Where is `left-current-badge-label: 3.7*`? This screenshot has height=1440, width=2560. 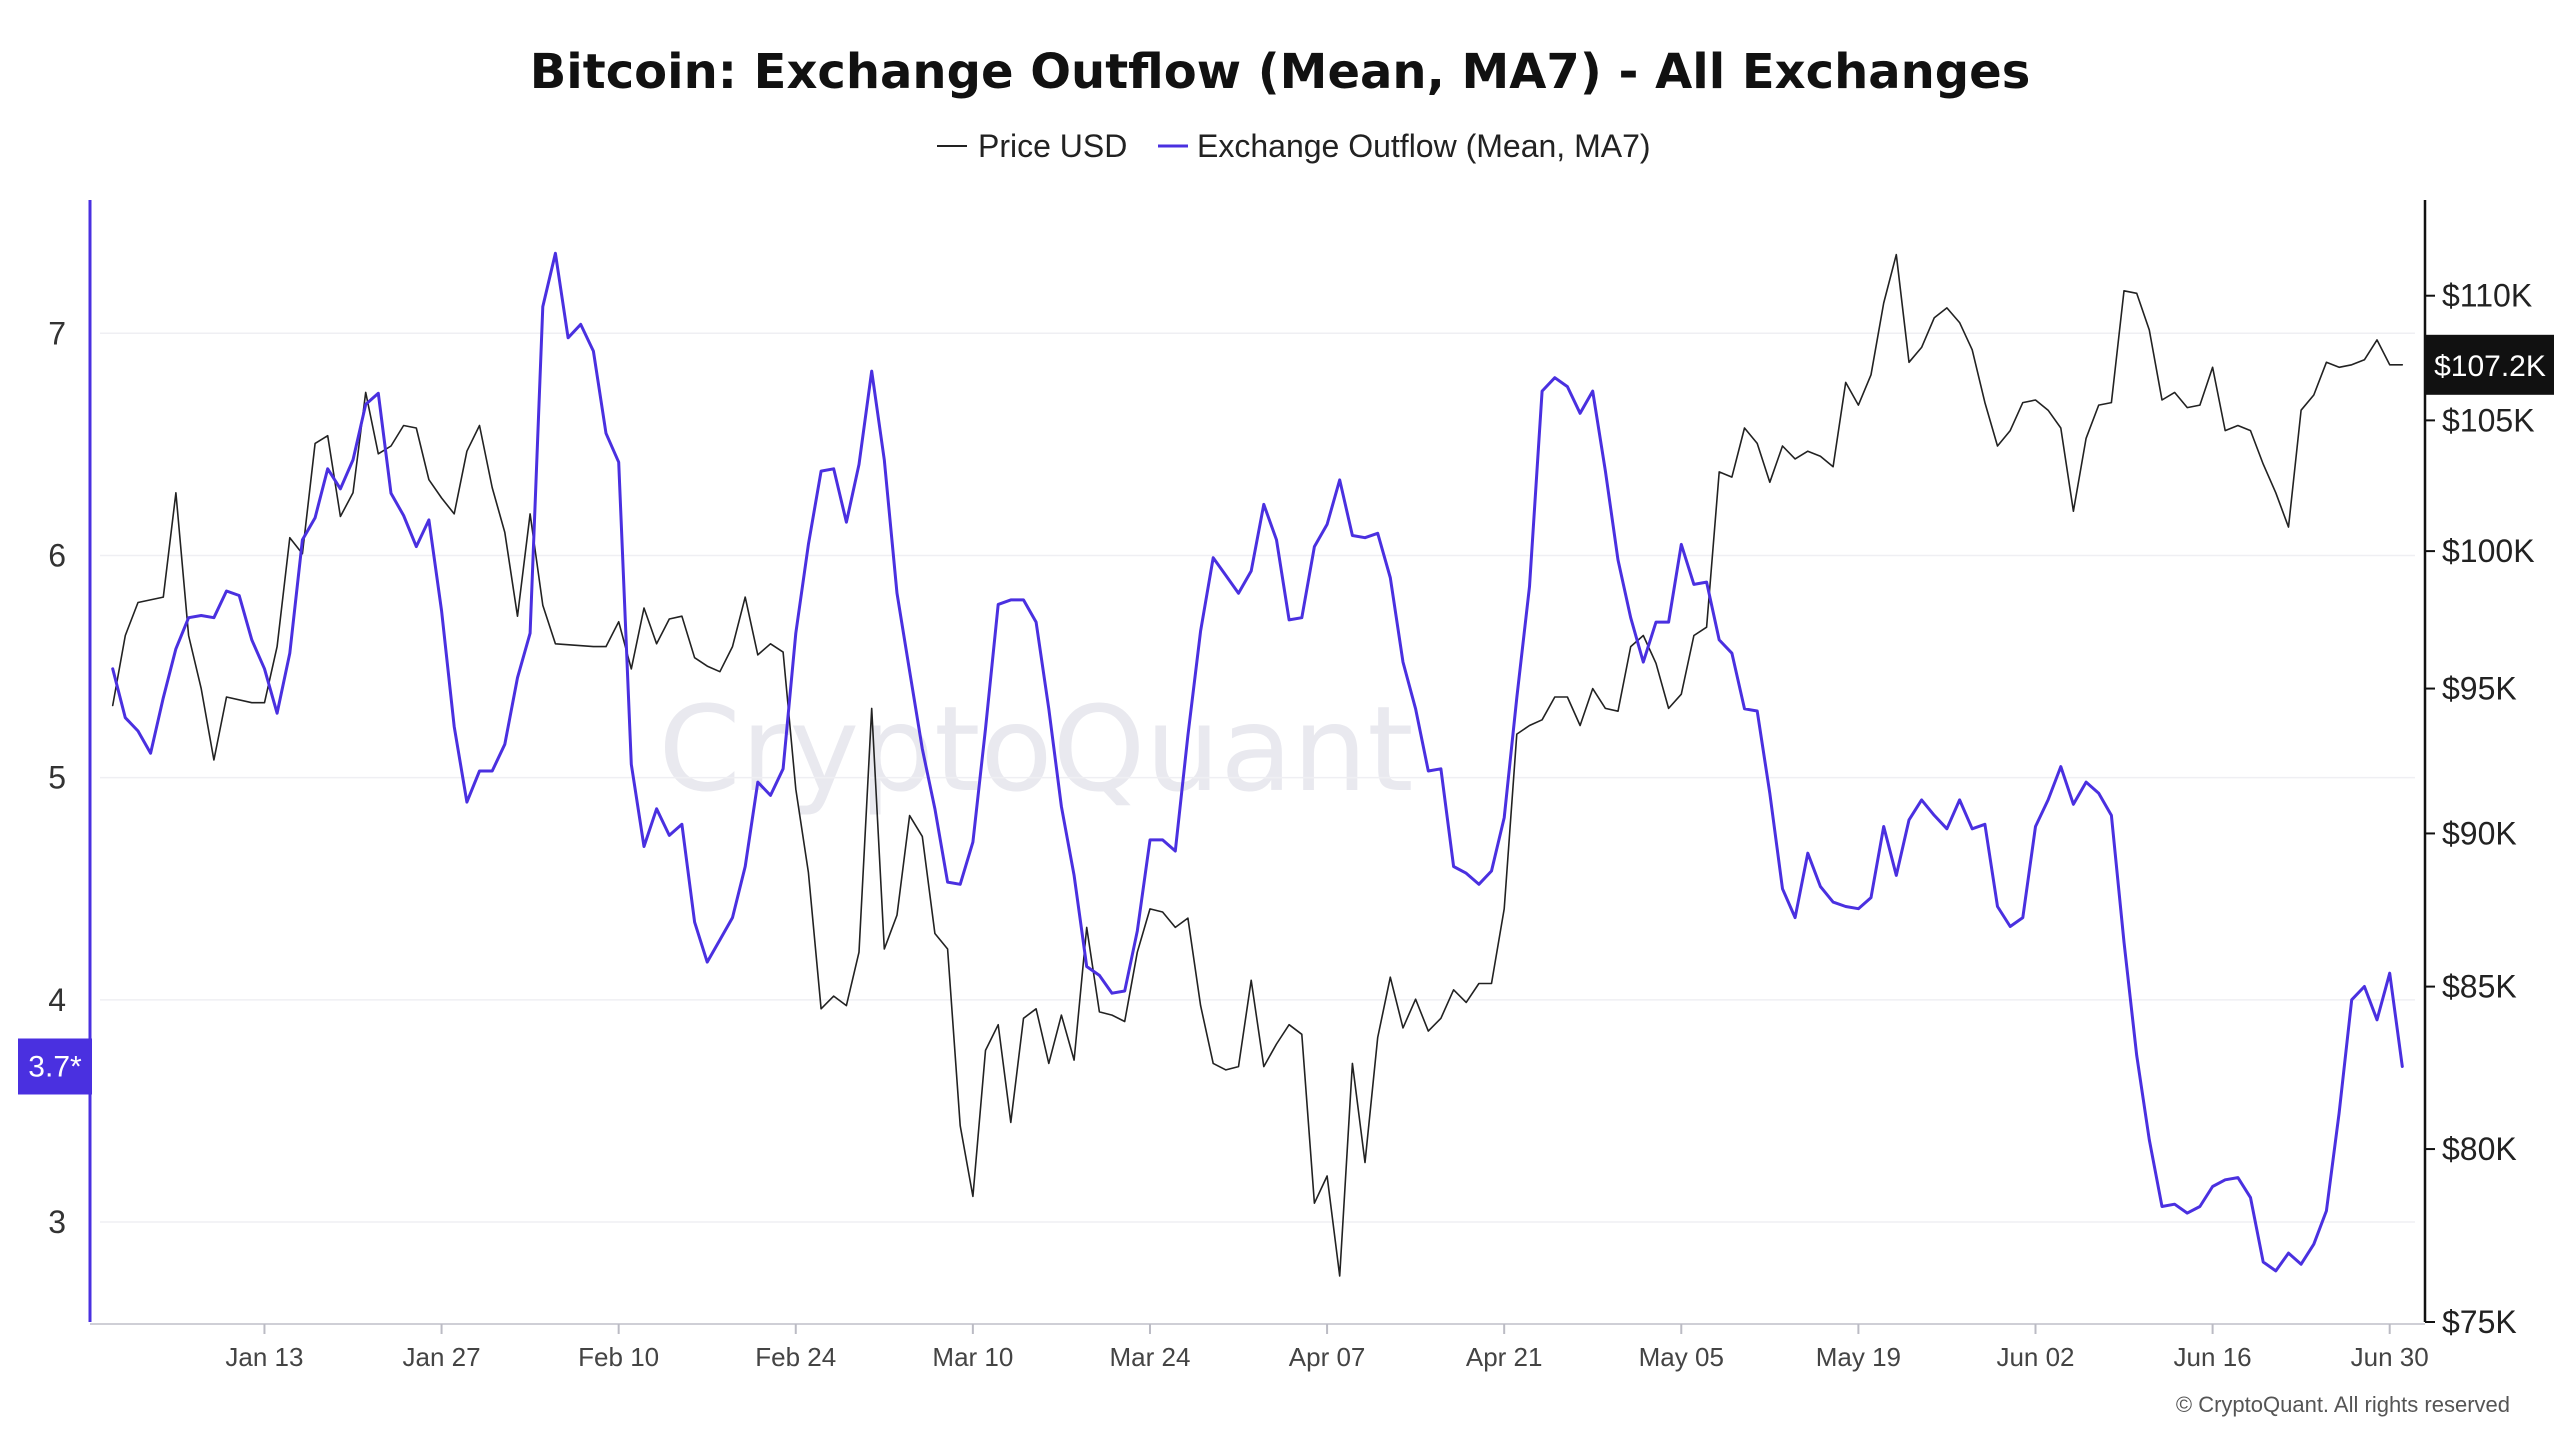
left-current-badge-label: 3.7* is located at coordinates (55, 1066).